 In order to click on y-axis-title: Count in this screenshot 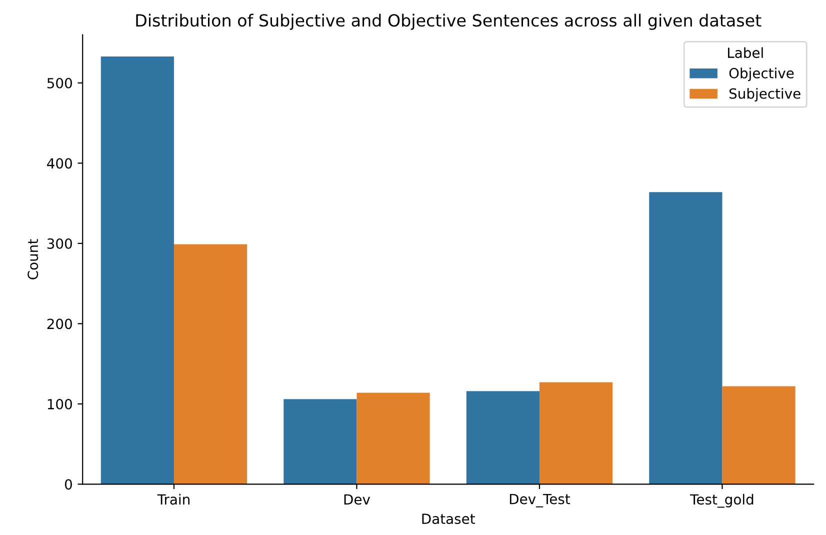, I will do `click(33, 259)`.